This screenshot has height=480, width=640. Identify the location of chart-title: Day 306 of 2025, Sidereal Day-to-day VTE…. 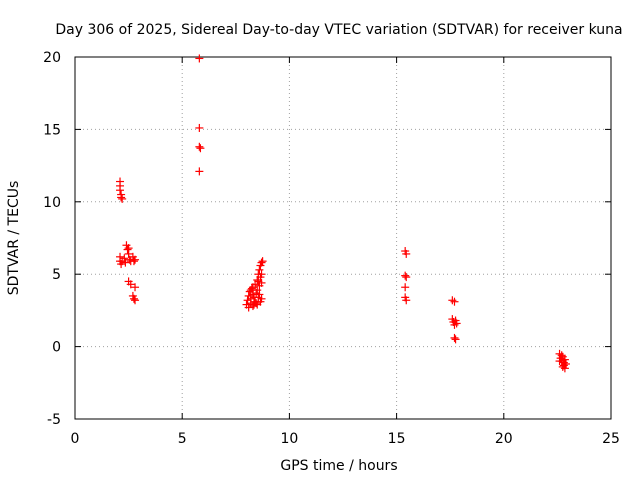
(338, 30).